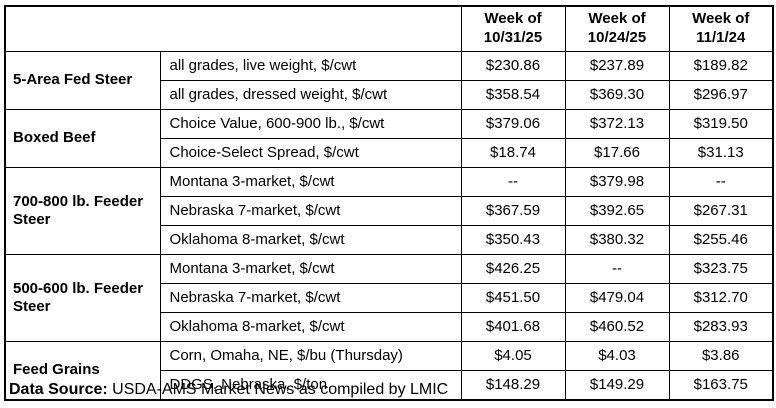  Describe the element at coordinates (617, 37) in the screenshot. I see `column-header-date: 10/24/25` at that location.